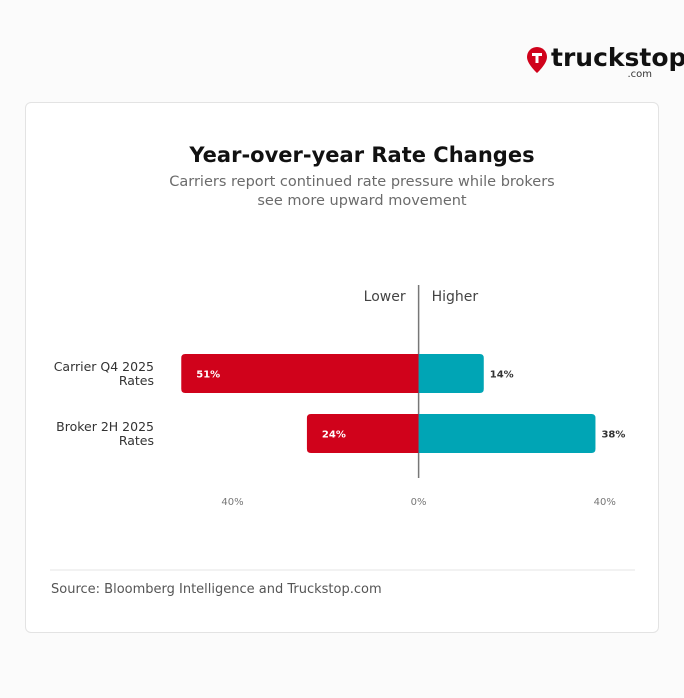 The width and height of the screenshot is (684, 698). What do you see at coordinates (105, 433) in the screenshot?
I see `category-label: Broker 2H 2025 Rates` at bounding box center [105, 433].